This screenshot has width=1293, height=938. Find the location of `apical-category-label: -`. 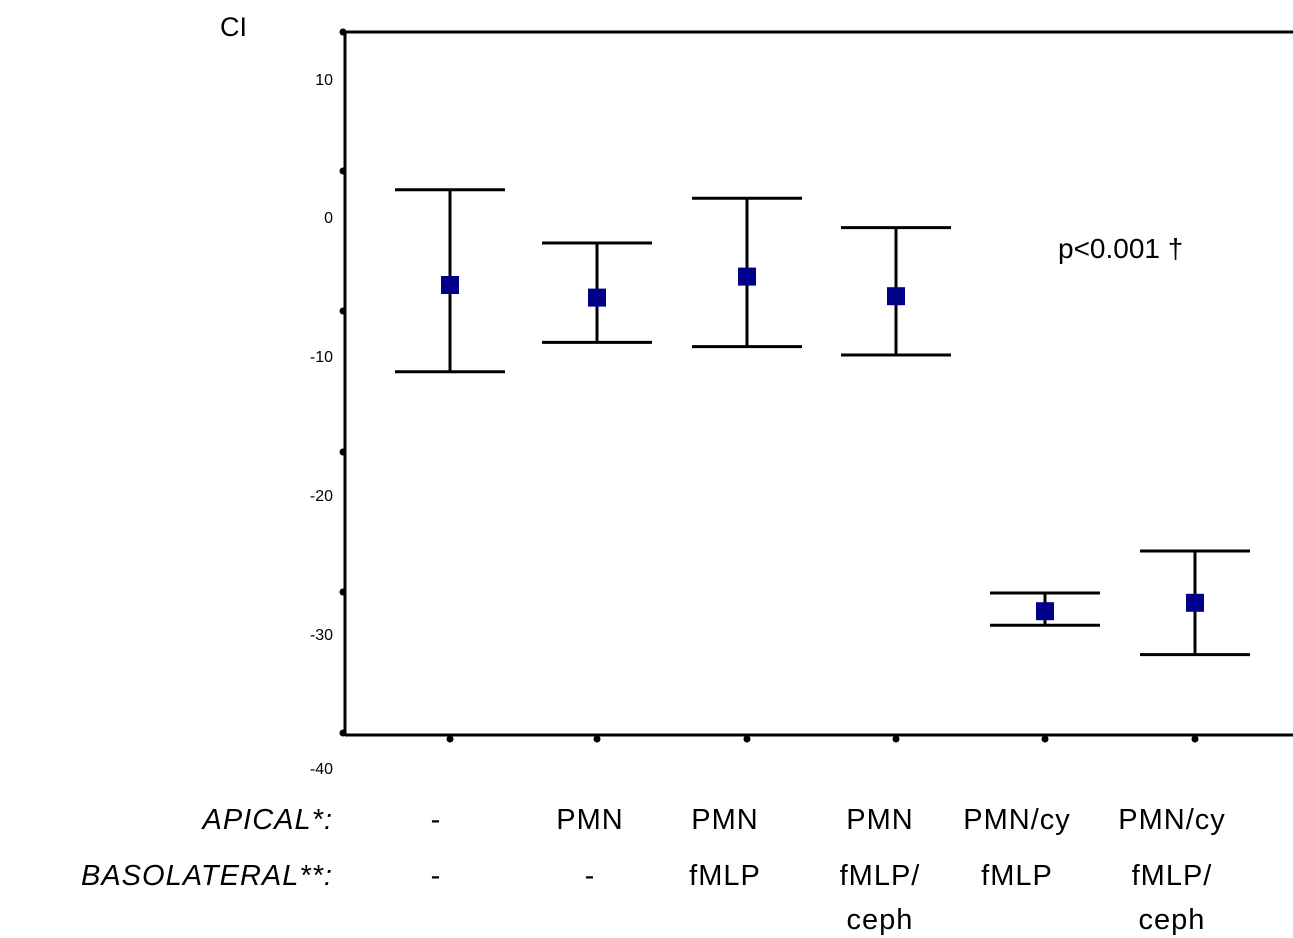

apical-category-label: - is located at coordinates (436, 820).